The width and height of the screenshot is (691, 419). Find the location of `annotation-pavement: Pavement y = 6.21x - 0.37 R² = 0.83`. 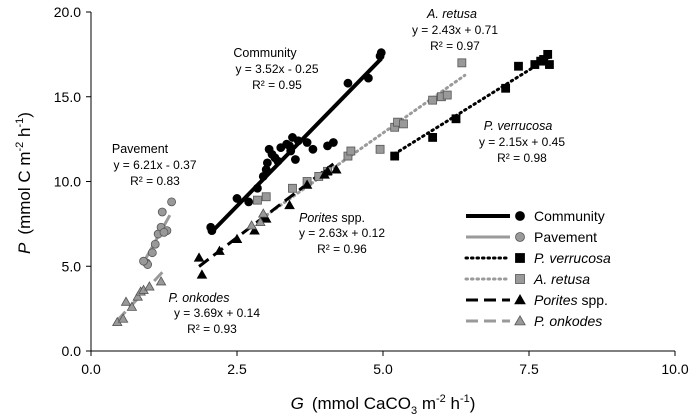

annotation-pavement: Pavement y = 6.21x - 0.37 R² = 0.83 is located at coordinates (154, 165).